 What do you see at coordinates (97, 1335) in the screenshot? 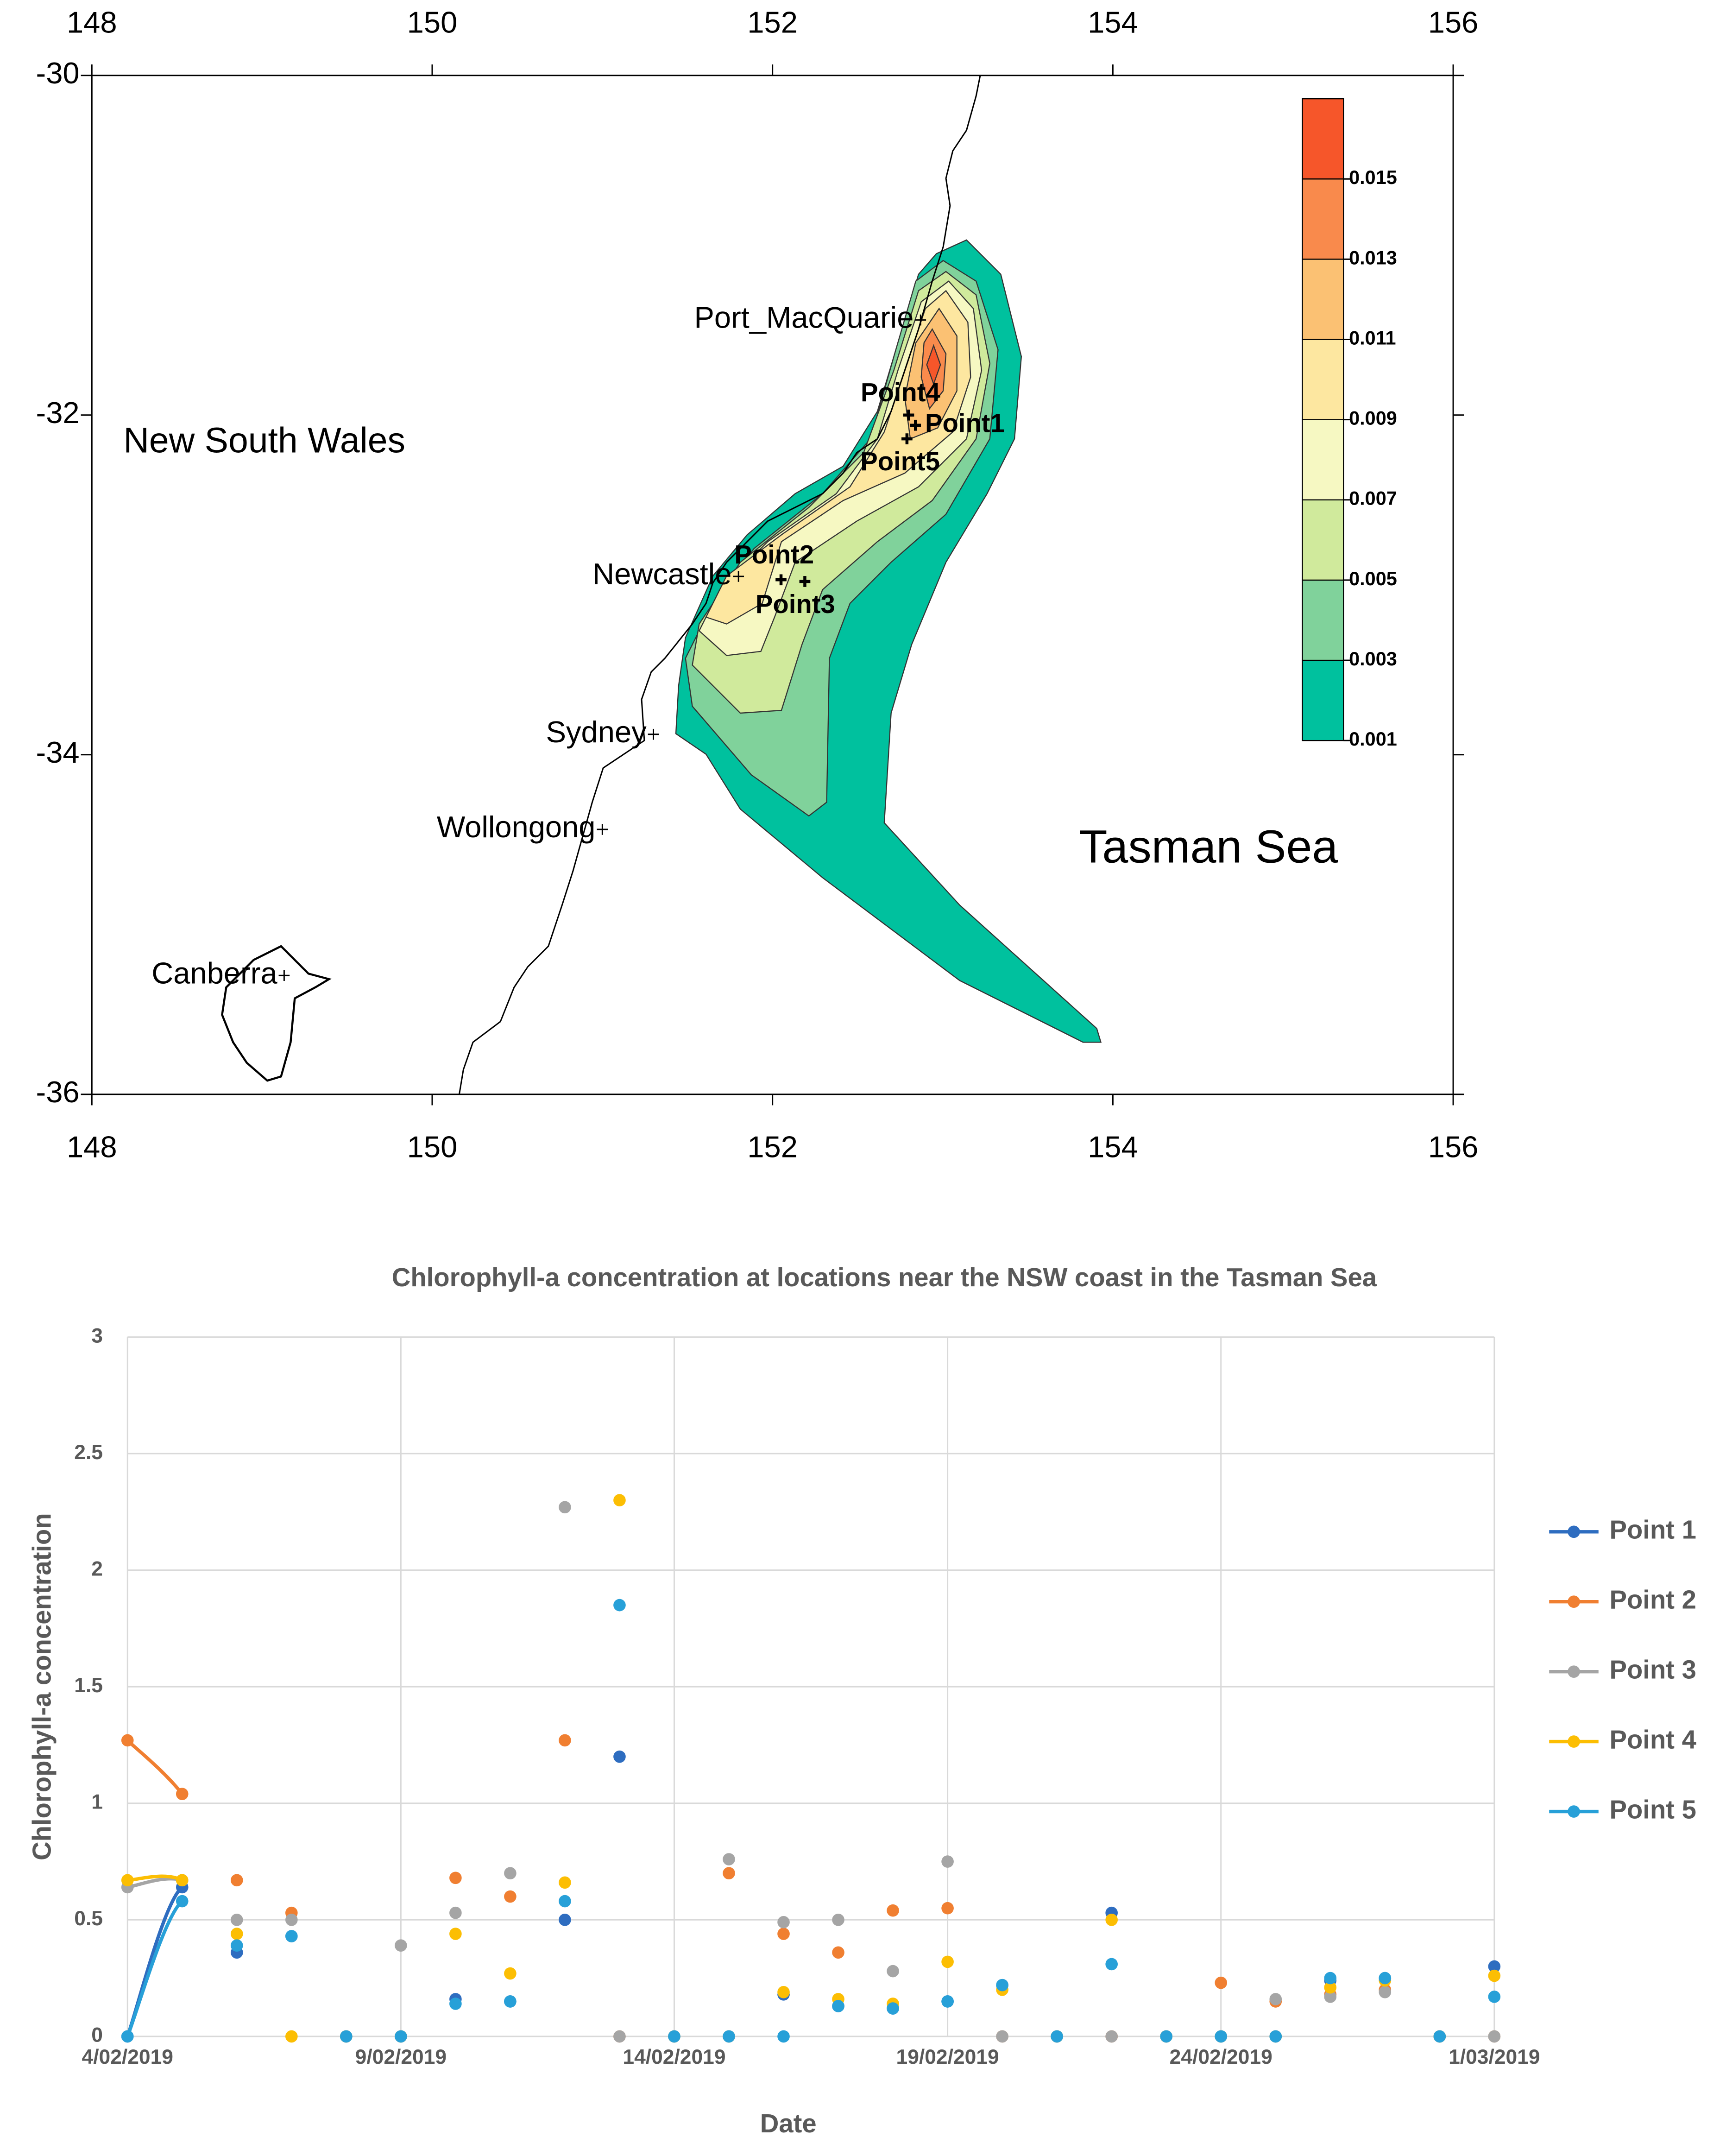
I see `y-tick-label: 3` at bounding box center [97, 1335].